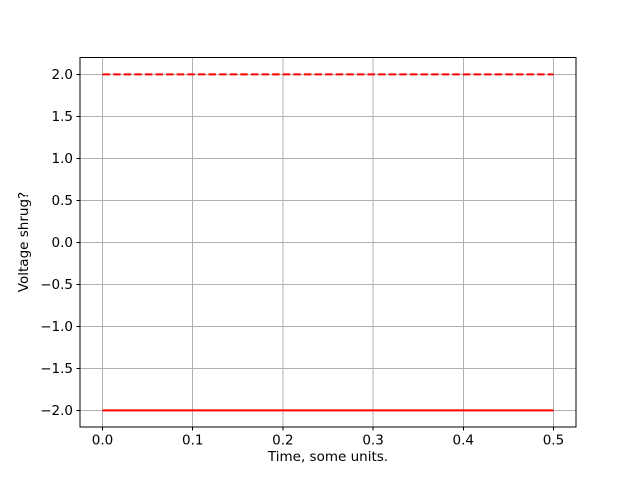 This screenshot has height=480, width=640. I want to click on x-tick-label: 0.5, so click(553, 441).